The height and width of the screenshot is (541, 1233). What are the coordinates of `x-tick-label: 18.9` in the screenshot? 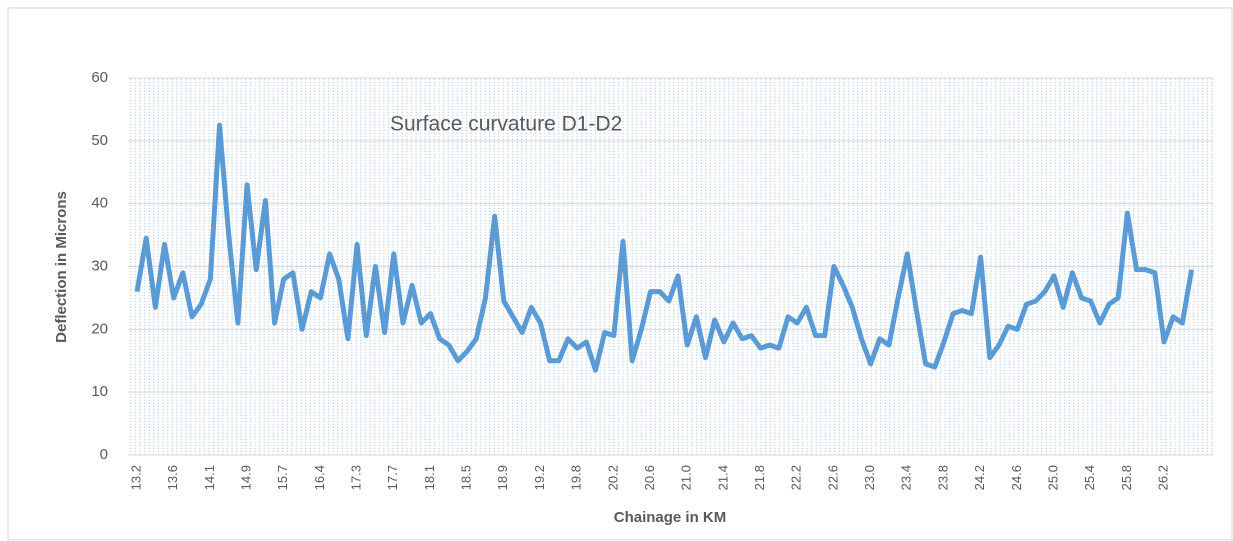 It's located at (502, 477).